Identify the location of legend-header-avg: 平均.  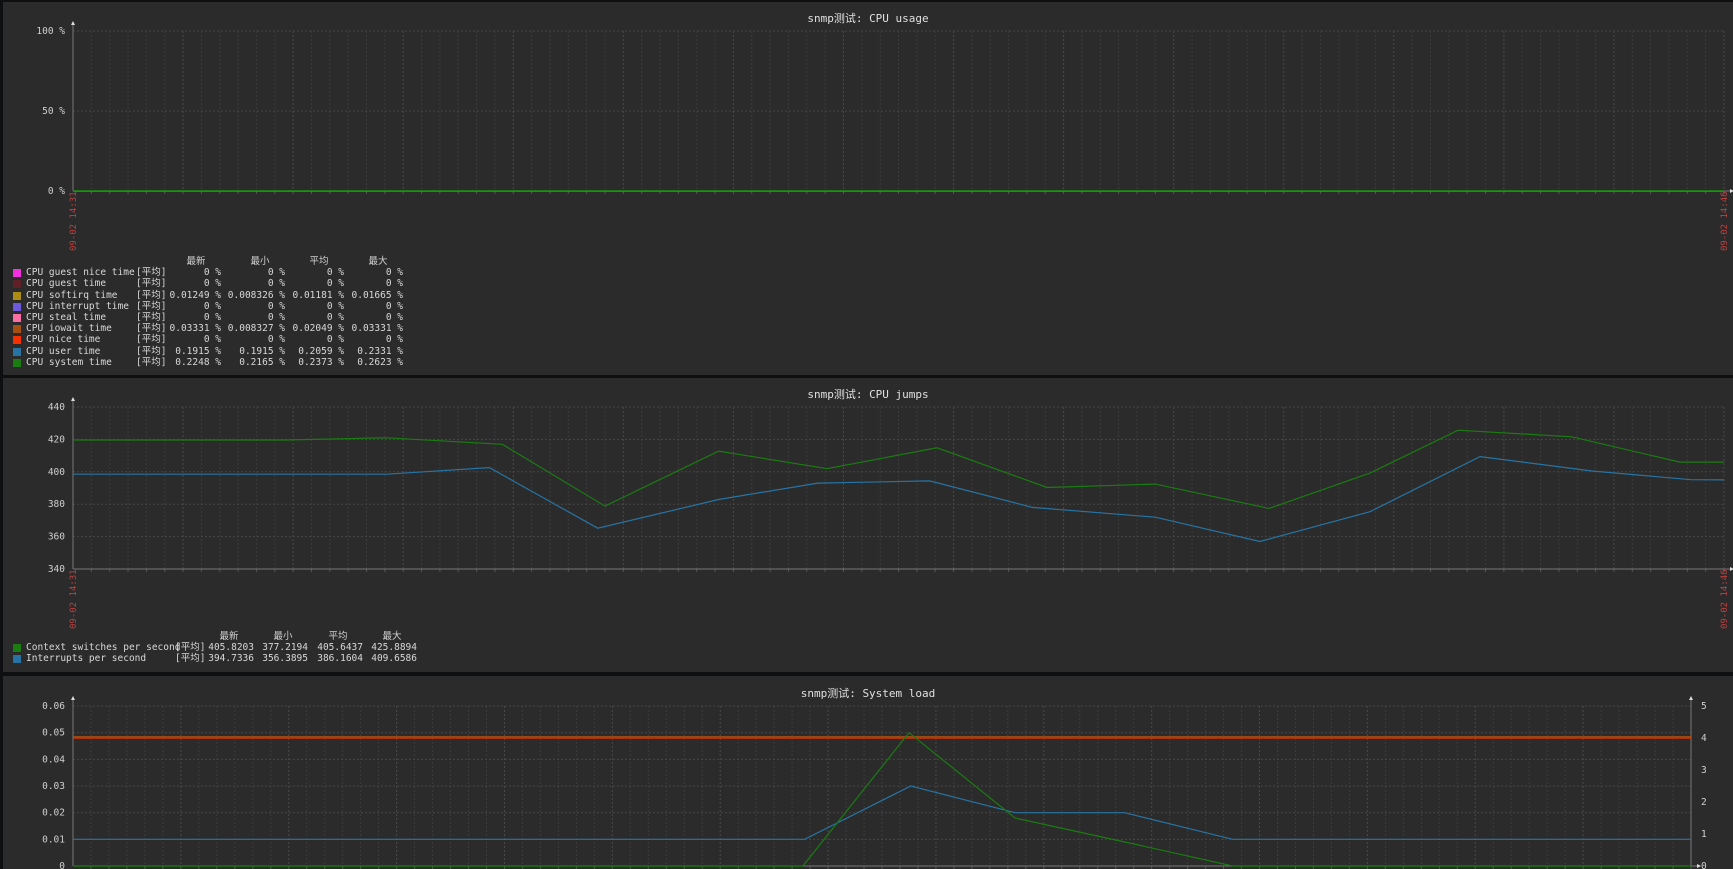
(319, 261).